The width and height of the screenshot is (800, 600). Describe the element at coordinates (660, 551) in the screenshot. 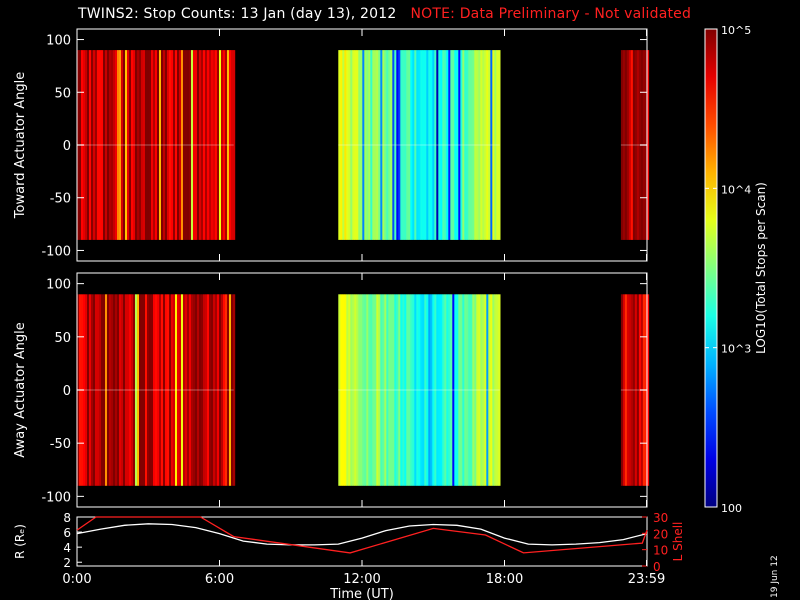

I see `right-tick-label: 10` at that location.